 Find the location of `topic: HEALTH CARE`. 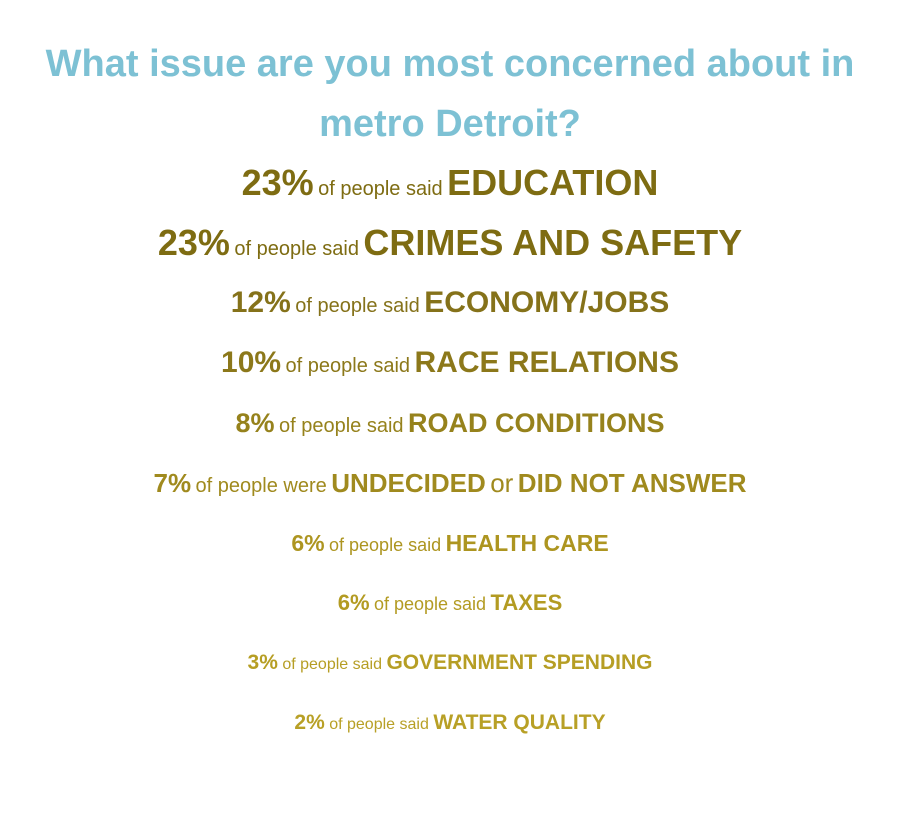

topic: HEALTH CARE is located at coordinates (527, 543).